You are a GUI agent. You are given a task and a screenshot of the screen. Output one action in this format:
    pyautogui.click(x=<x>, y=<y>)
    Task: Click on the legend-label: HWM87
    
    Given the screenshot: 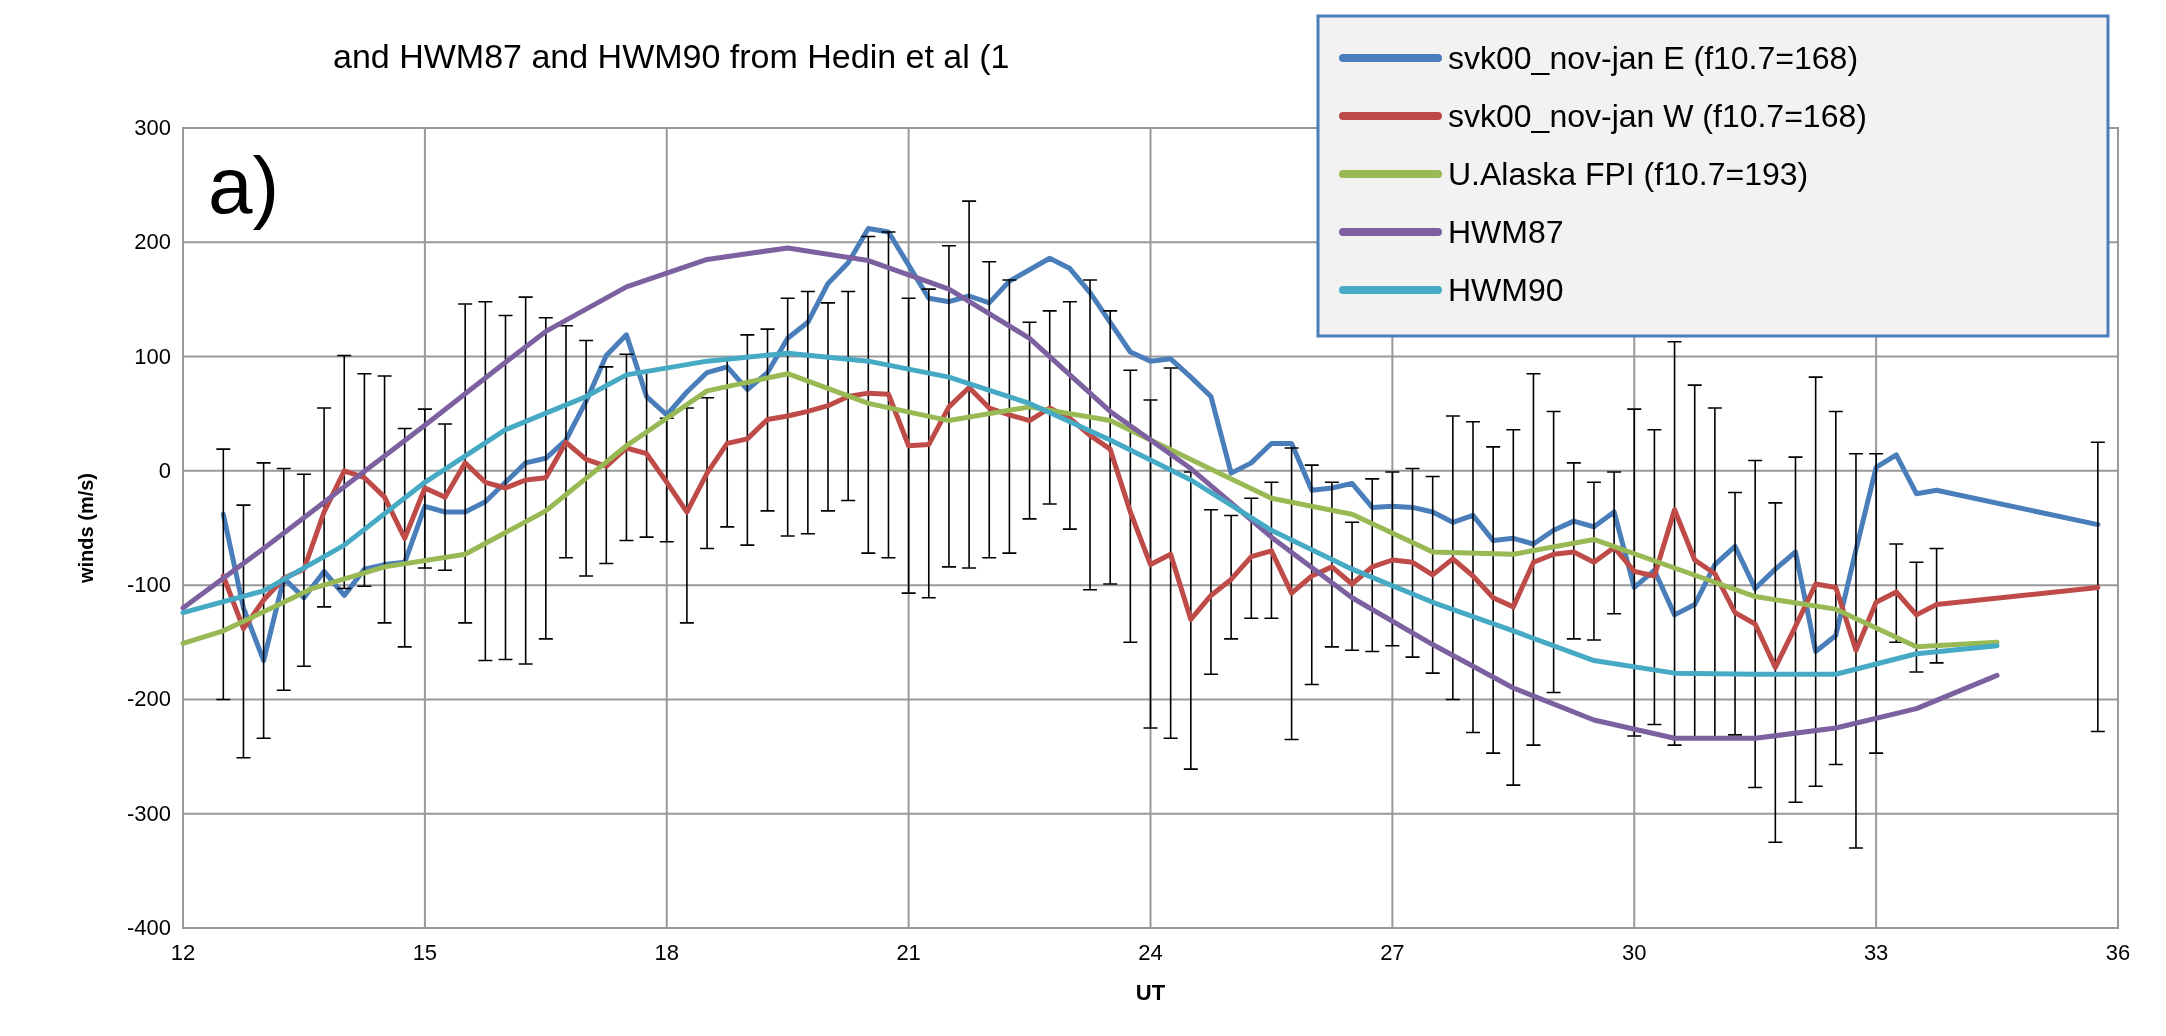 What is the action you would take?
    pyautogui.click(x=1506, y=232)
    